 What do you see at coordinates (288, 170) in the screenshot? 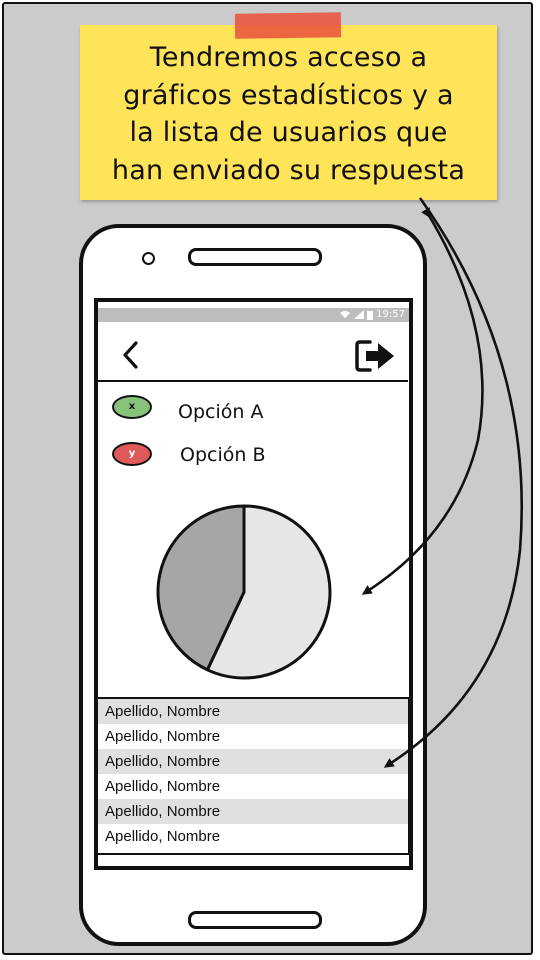
I see `note-line-4: han enviado su respuesta` at bounding box center [288, 170].